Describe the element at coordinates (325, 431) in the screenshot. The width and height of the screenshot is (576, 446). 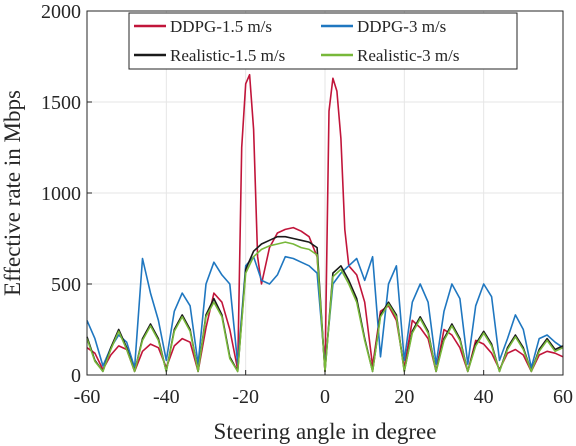
I see `x-axis-title: Steering angle in degree` at that location.